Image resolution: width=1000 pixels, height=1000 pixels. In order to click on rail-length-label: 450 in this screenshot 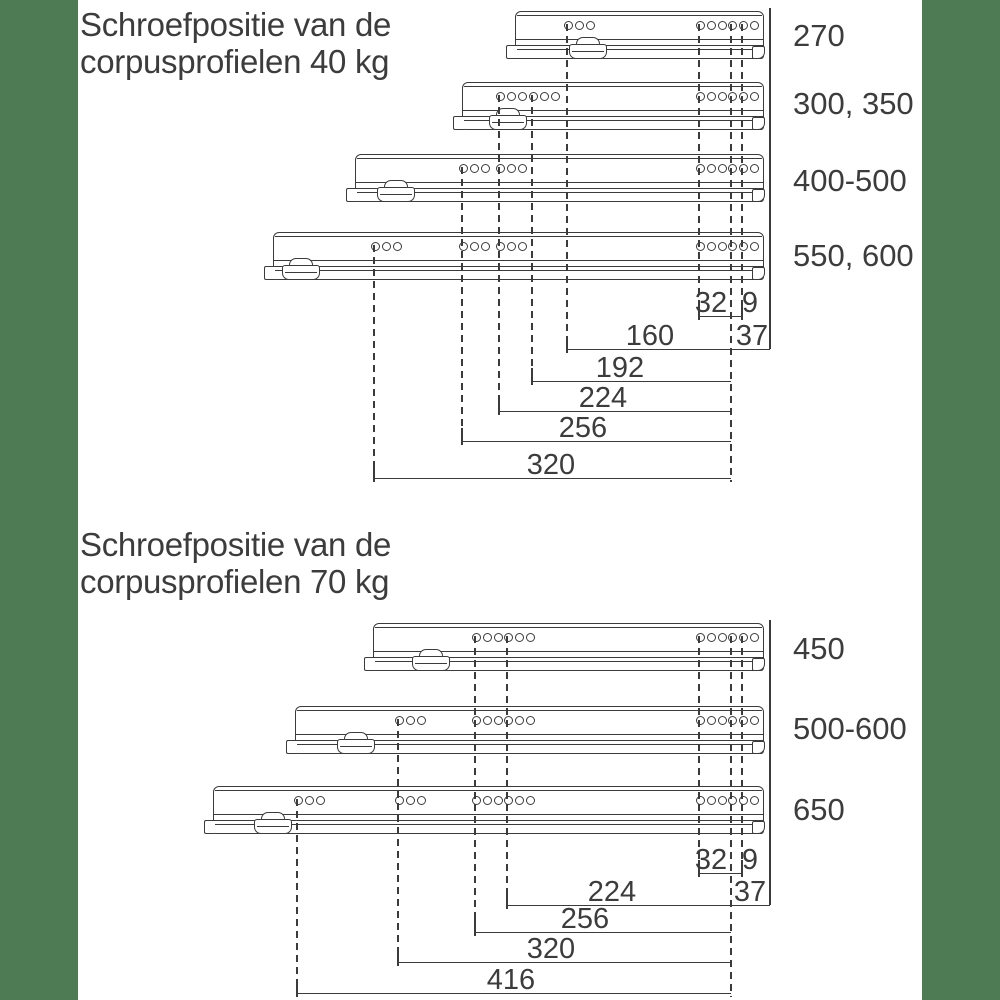, I will do `click(819, 648)`.